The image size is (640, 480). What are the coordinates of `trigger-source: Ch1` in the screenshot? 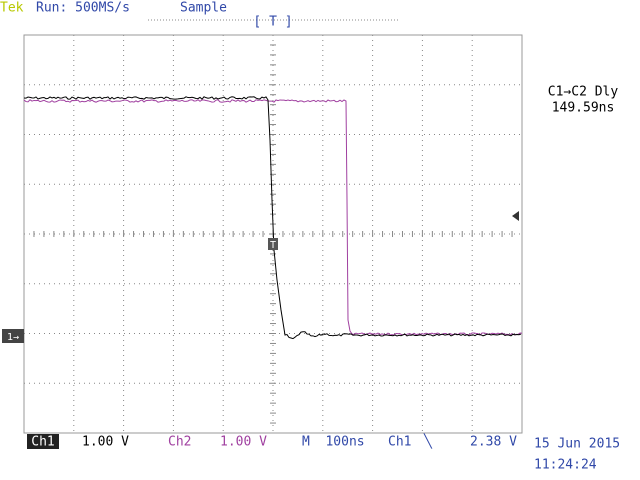 It's located at (399, 442).